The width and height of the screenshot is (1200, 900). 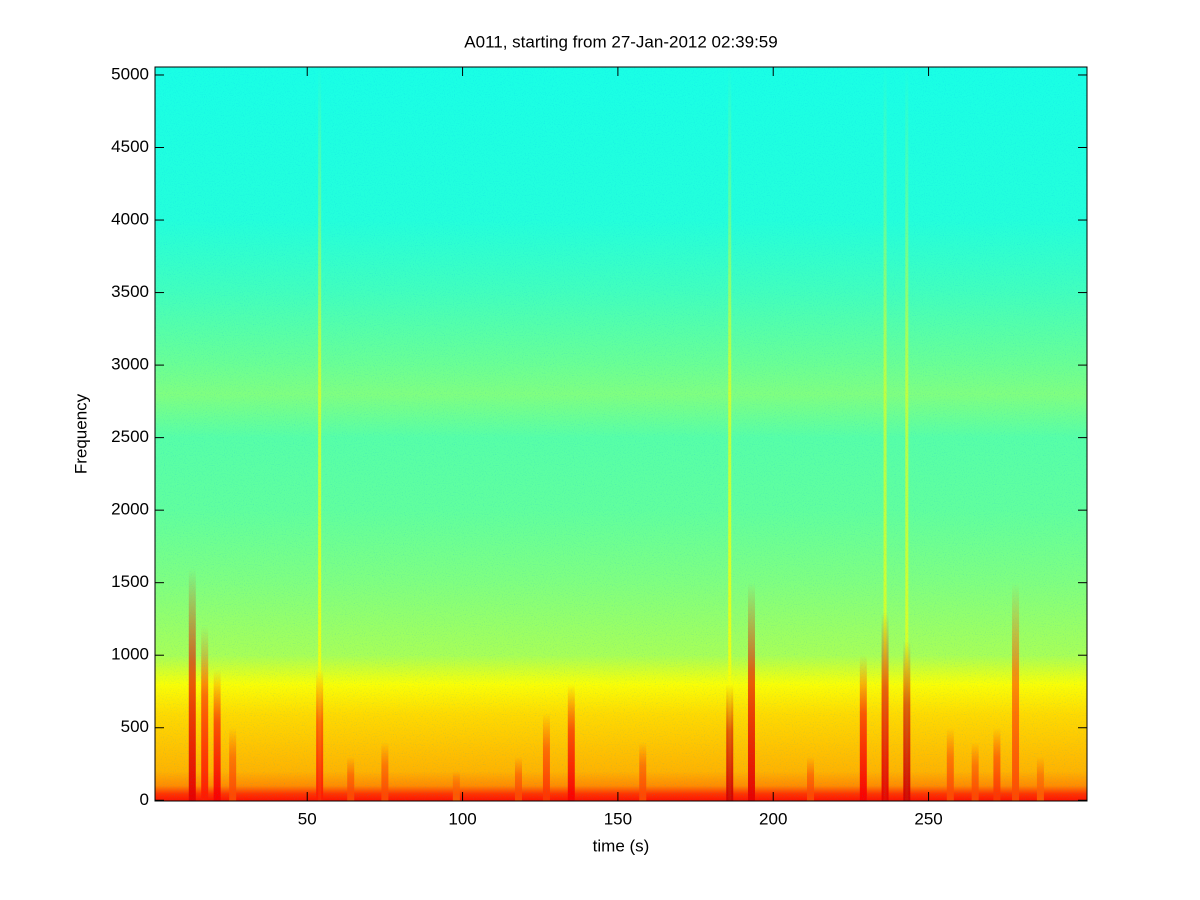 What do you see at coordinates (80, 433) in the screenshot?
I see `y-axis-label: Frequency` at bounding box center [80, 433].